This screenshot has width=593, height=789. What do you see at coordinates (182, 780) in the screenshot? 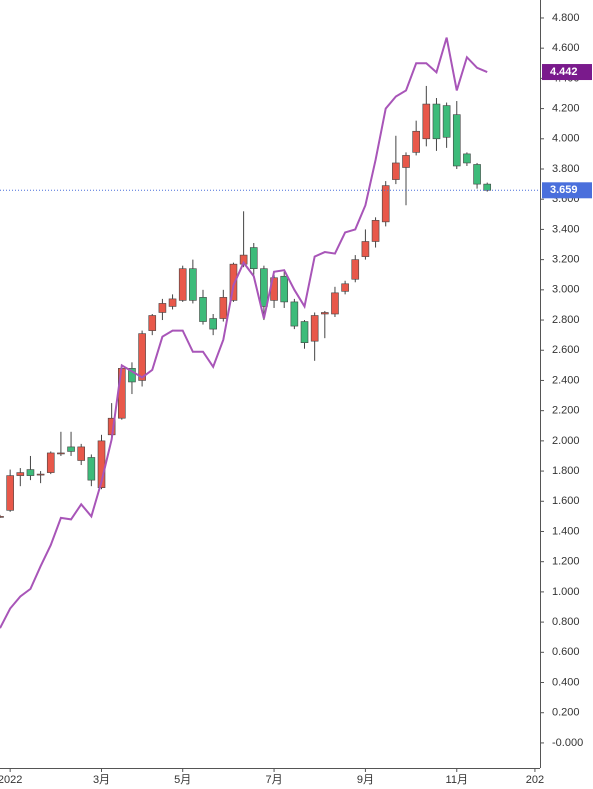
I see `x-tick-label: 5月` at bounding box center [182, 780].